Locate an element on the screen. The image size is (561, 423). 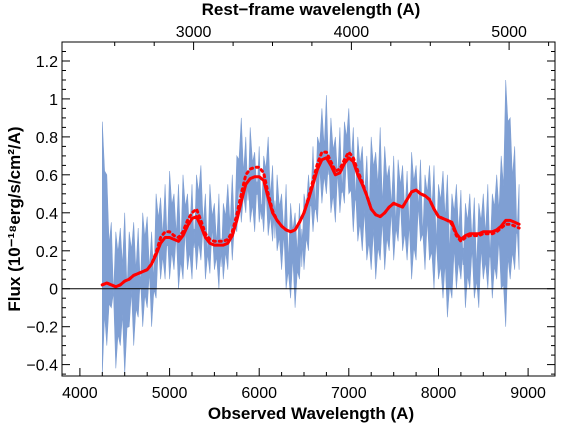
top-tick-label-2: 5000 is located at coordinates (509, 32).